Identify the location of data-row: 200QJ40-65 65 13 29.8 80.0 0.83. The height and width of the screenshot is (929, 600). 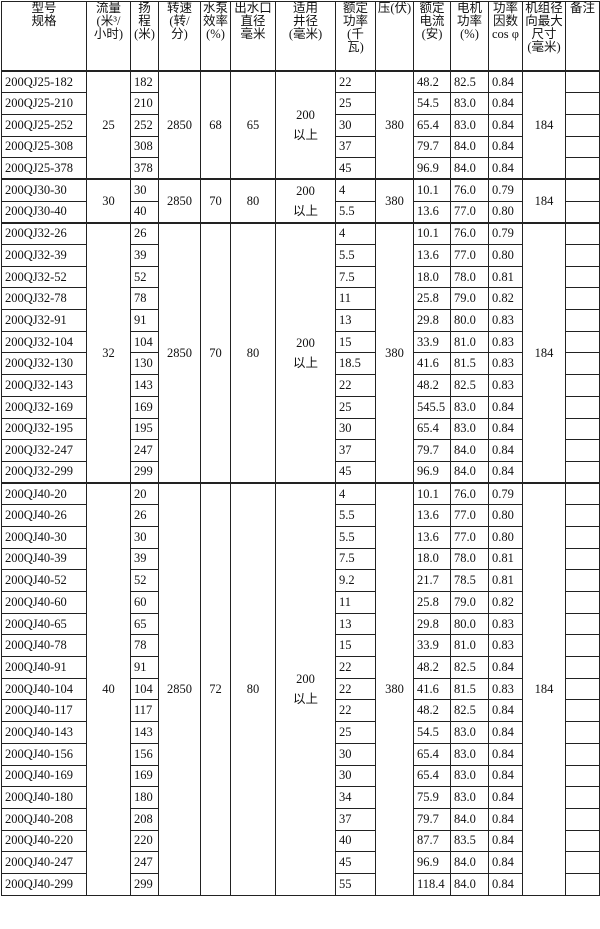
(300, 624).